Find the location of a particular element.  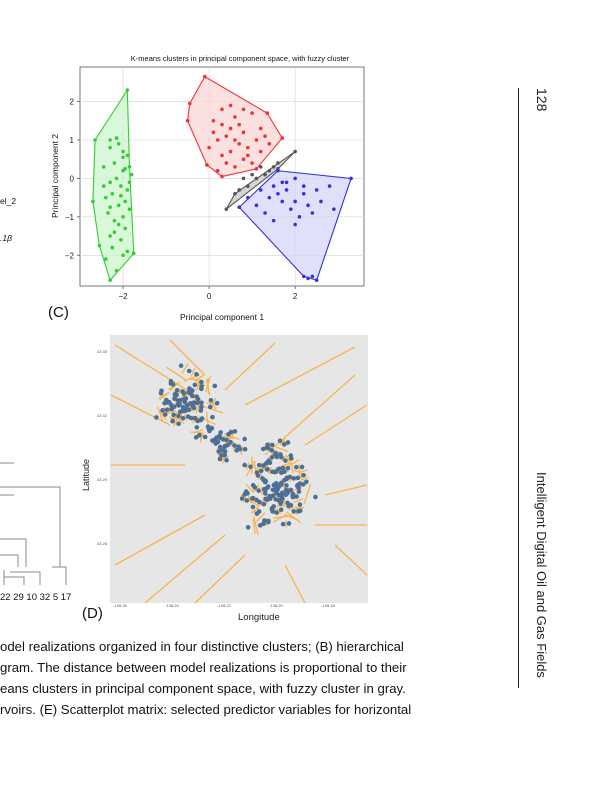

latitude-tick-label: 43.29 is located at coordinates (102, 479).